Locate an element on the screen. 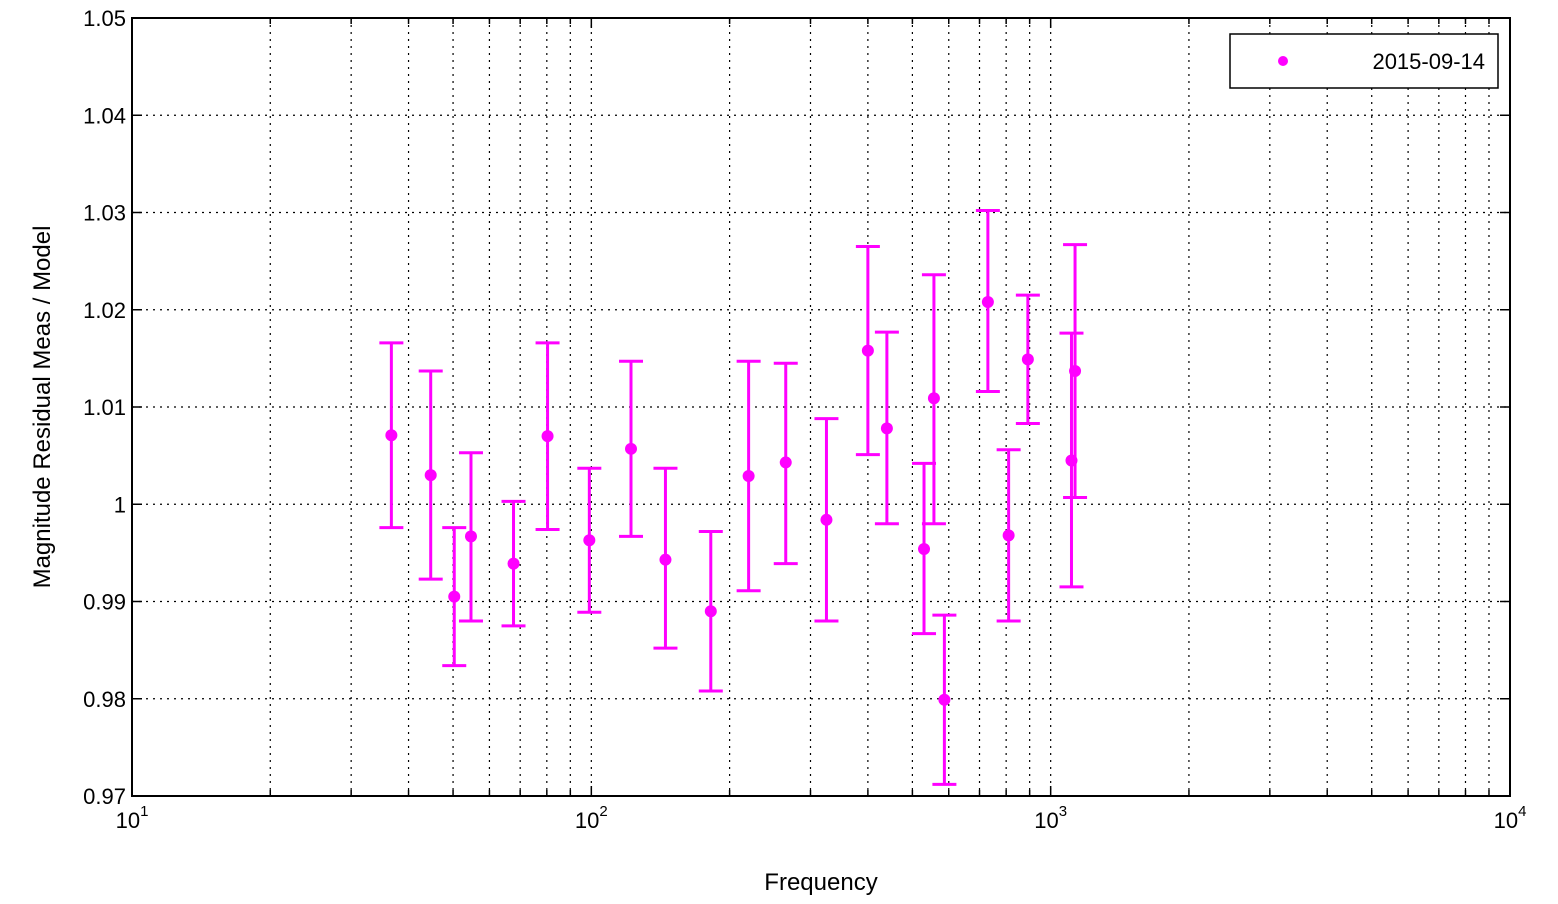 The height and width of the screenshot is (904, 1558). legend-box is located at coordinates (1364, 61).